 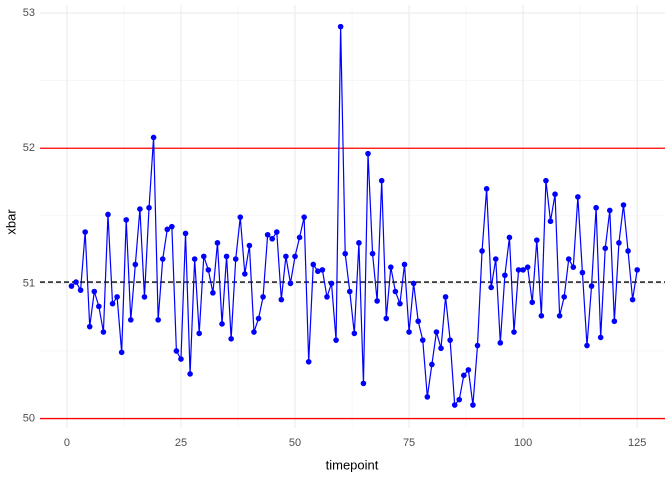 What do you see at coordinates (352, 464) in the screenshot?
I see `x-axis-title: timepoint` at bounding box center [352, 464].